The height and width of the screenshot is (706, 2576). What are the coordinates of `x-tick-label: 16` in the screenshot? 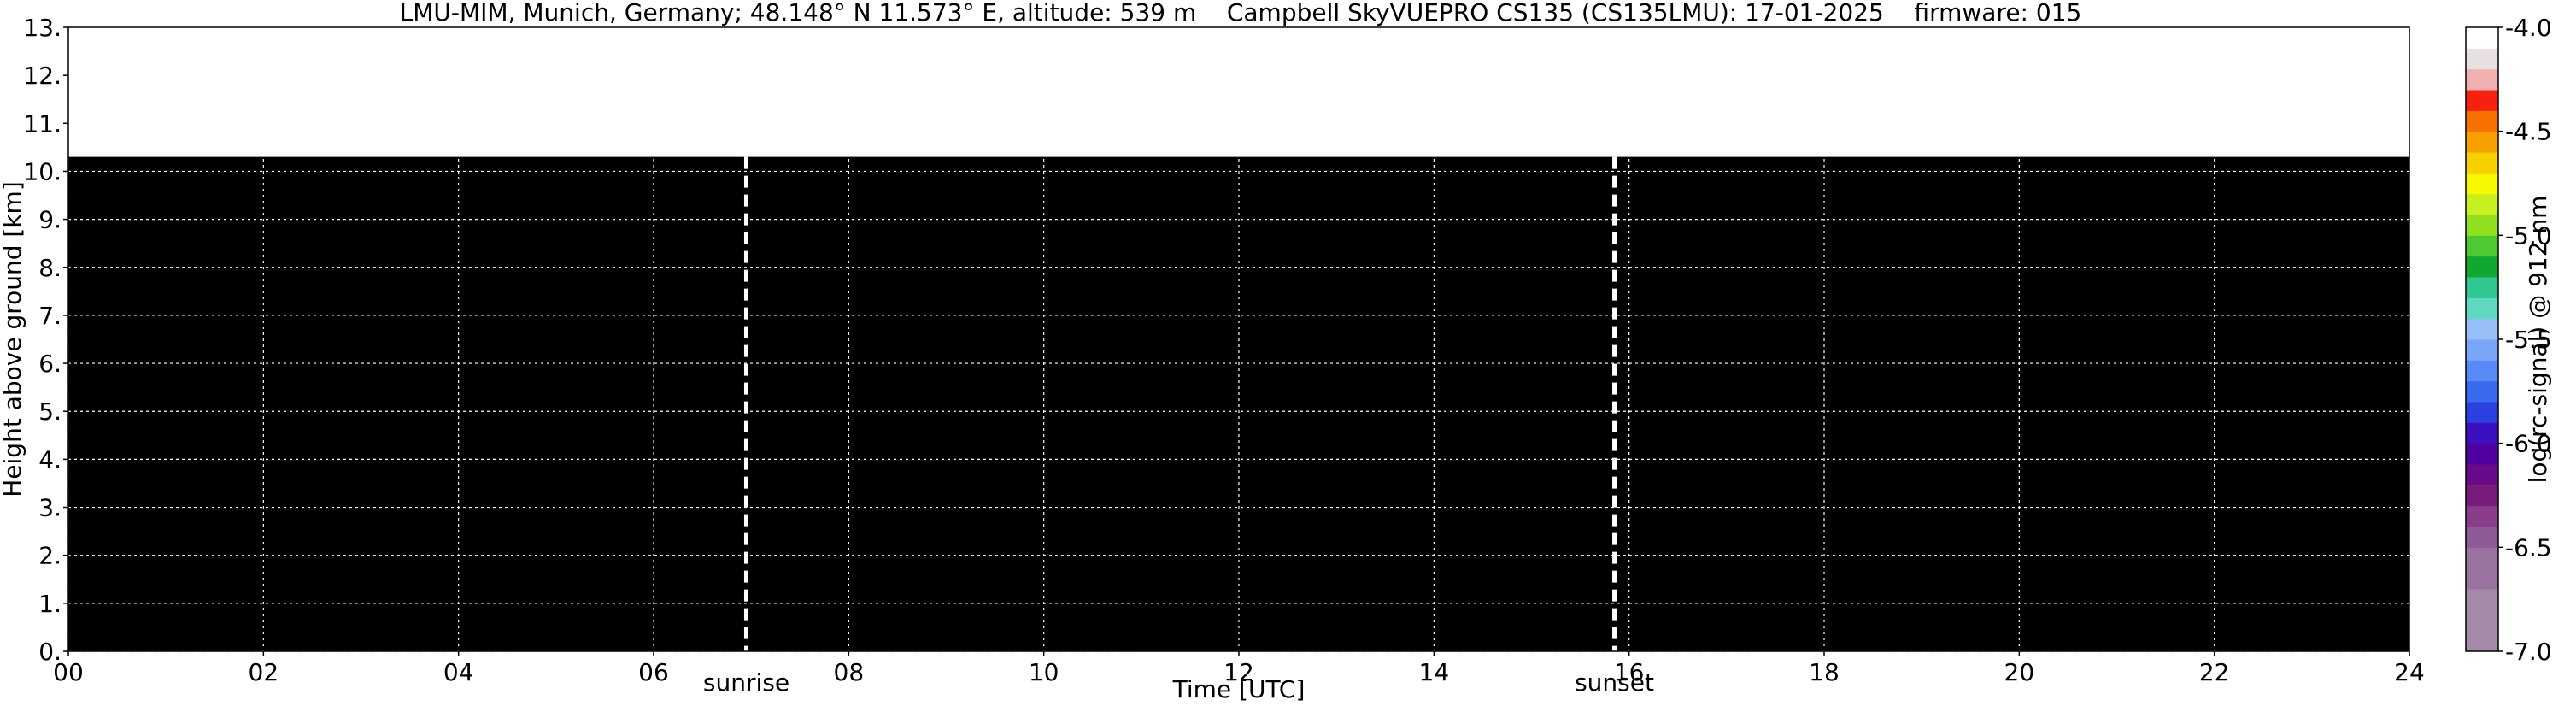 It's located at (1629, 672).